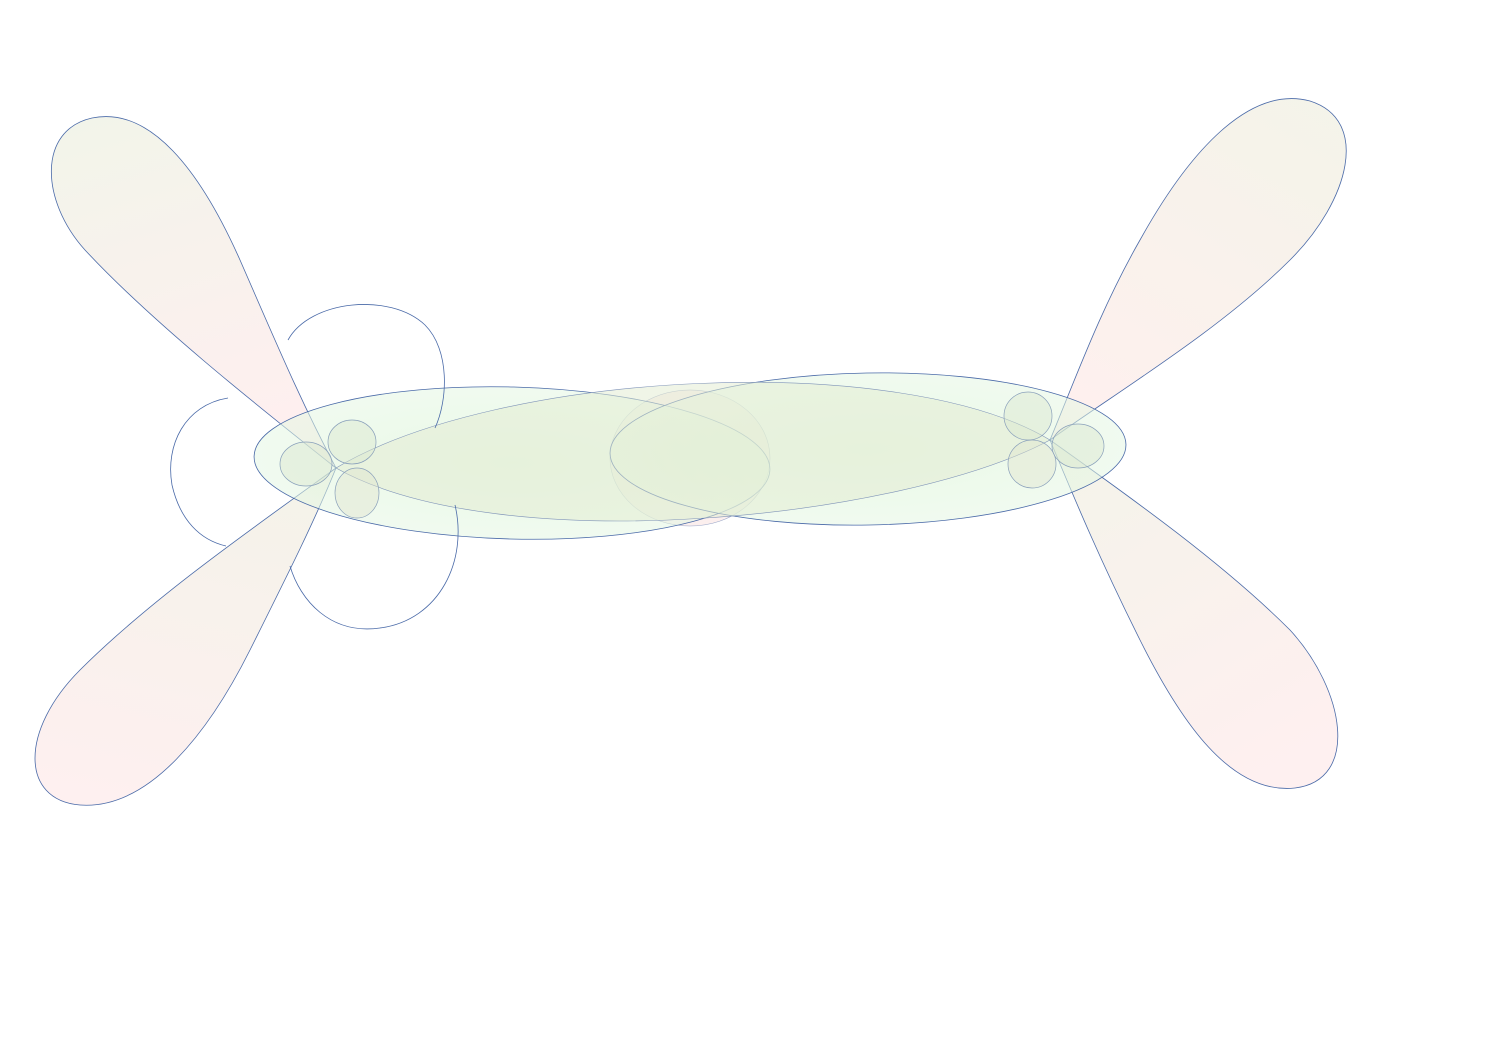  I want to click on pi-arc-top-left, so click(366, 366).